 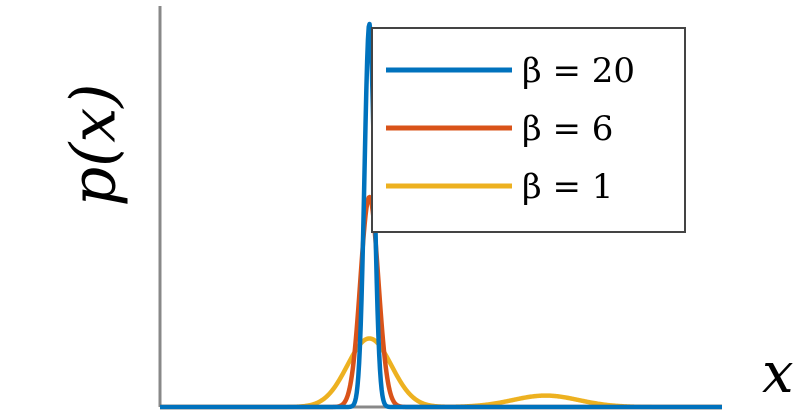 I want to click on legend-label-beta-1: β = 1, so click(x=567, y=187).